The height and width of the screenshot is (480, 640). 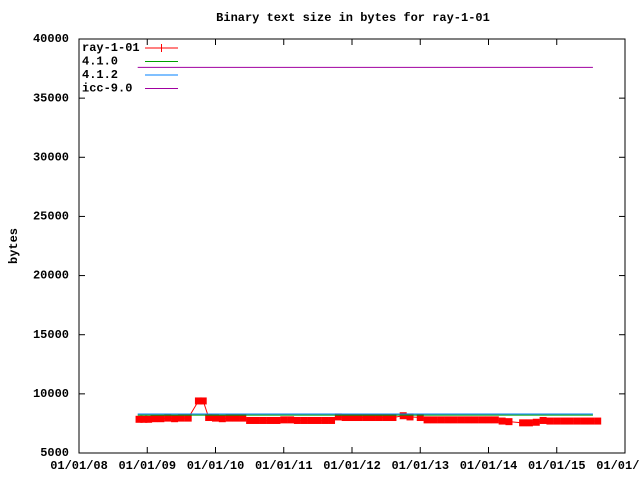 What do you see at coordinates (161, 48) in the screenshot?
I see `legend-marker` at bounding box center [161, 48].